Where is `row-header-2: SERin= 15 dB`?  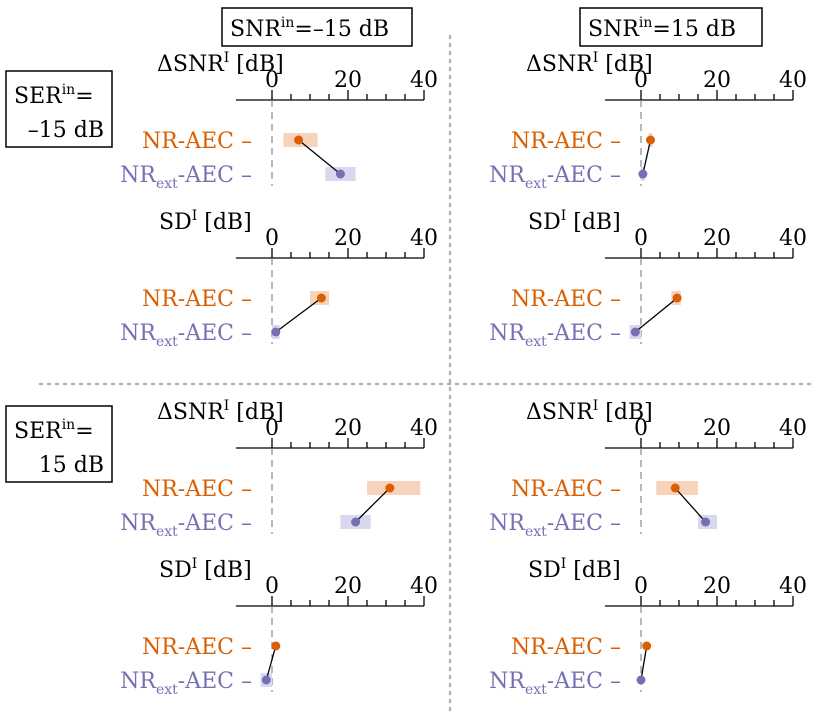 row-header-2: SERin= 15 dB is located at coordinates (59, 444).